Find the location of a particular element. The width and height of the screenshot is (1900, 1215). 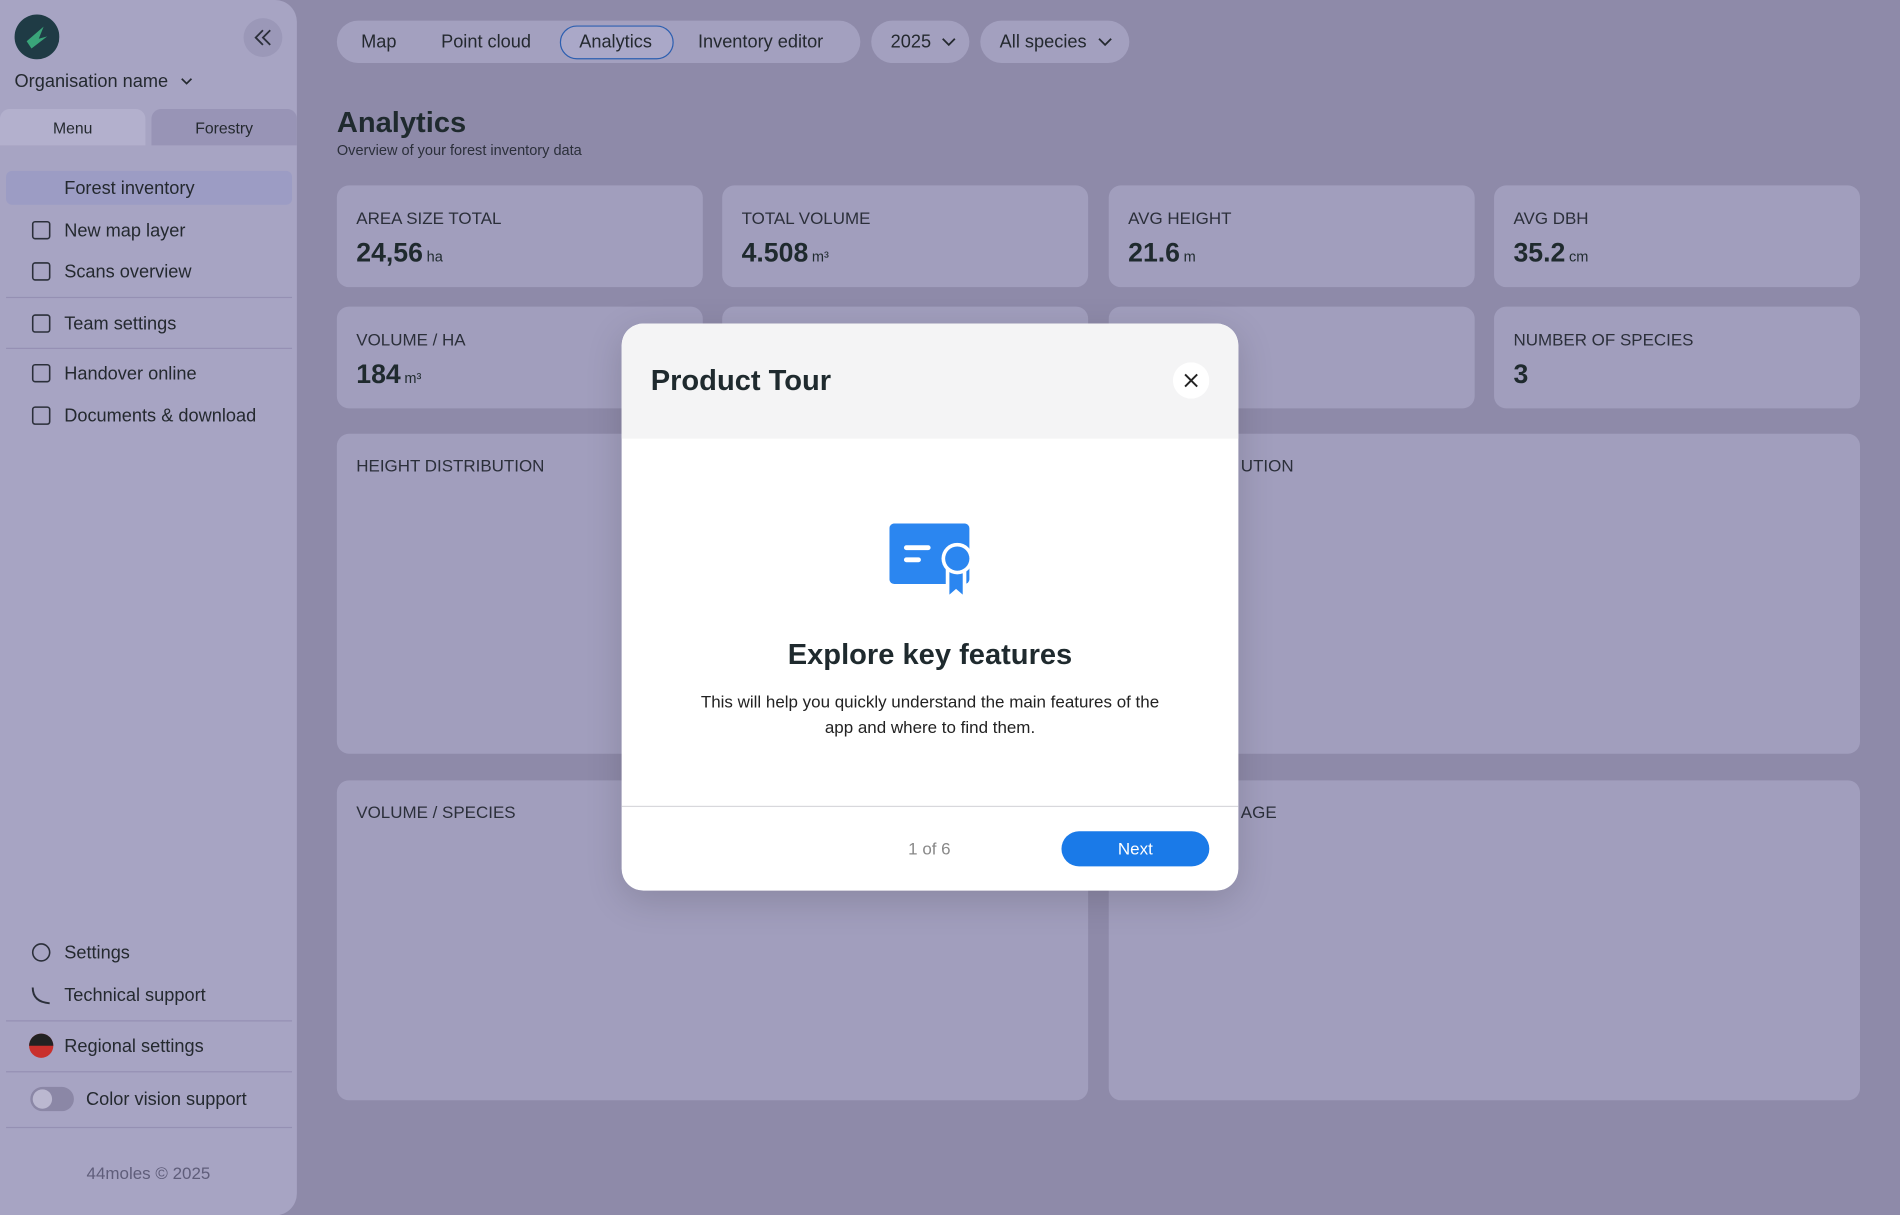

stat-unit: ha is located at coordinates (434, 257).